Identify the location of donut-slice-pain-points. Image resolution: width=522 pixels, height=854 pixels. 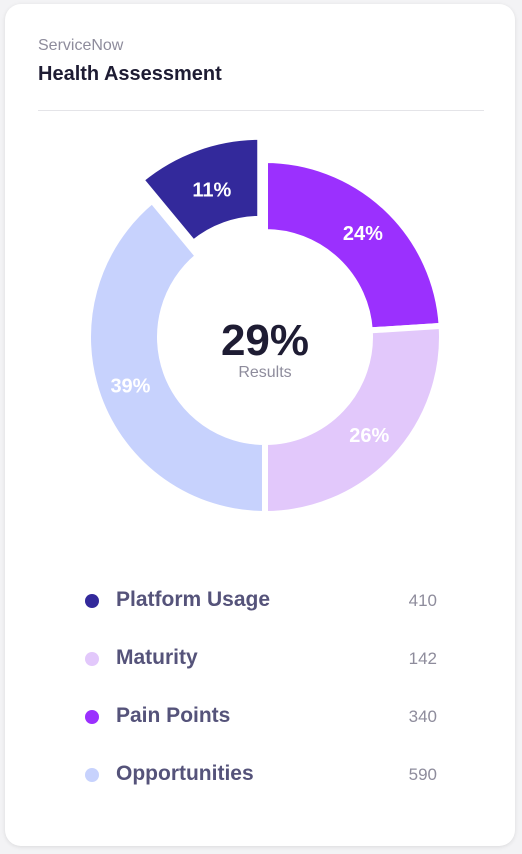
(353, 245).